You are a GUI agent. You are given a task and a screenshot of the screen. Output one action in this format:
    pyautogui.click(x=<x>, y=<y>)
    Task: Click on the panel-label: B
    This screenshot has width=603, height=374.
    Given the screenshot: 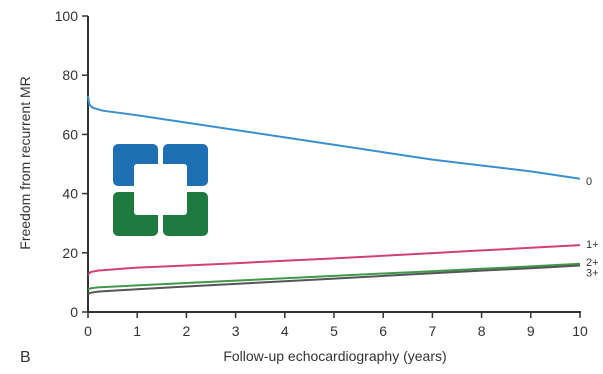 What is the action you would take?
    pyautogui.click(x=25, y=357)
    